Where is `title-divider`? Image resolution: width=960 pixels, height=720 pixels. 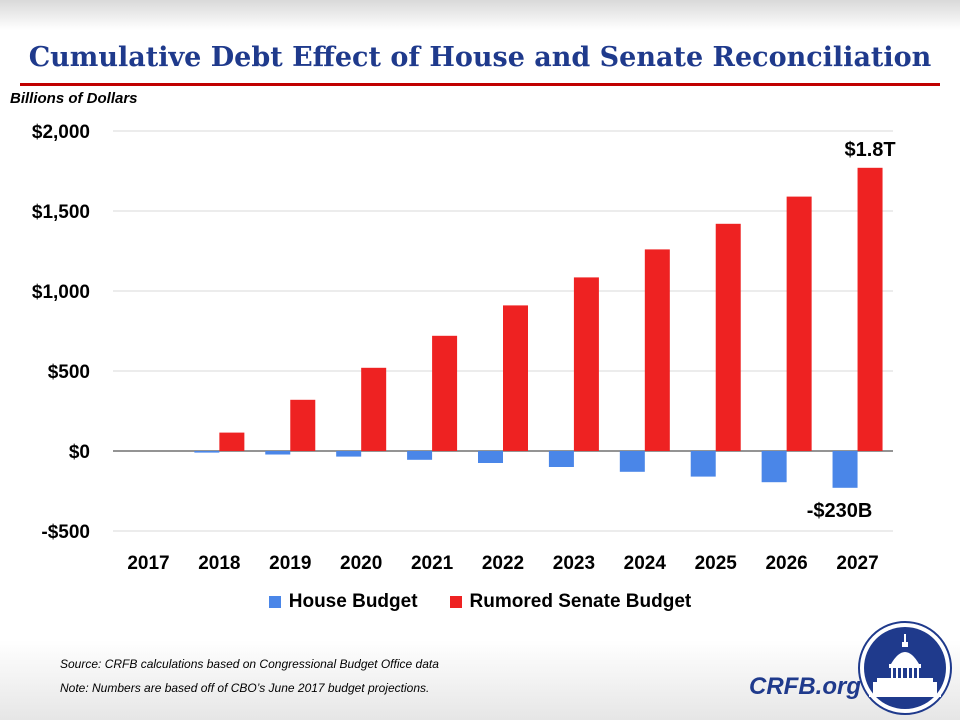 title-divider is located at coordinates (480, 84).